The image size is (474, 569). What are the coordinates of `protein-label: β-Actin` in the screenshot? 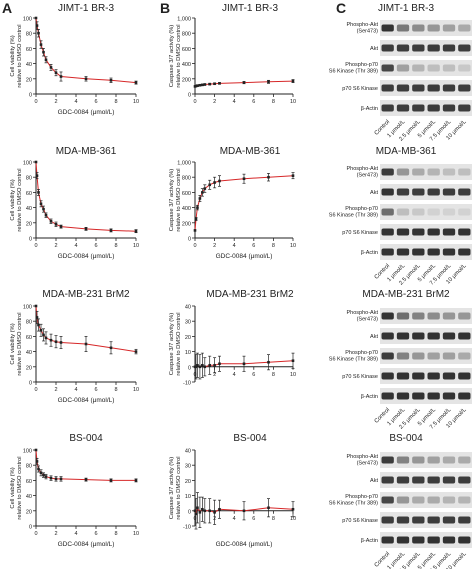 It's located at (369, 109).